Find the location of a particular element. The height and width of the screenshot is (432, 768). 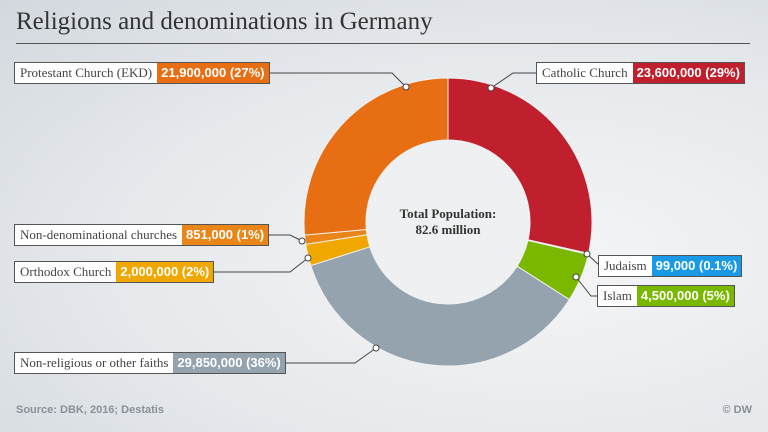

label-islam: Islam 4,500,000 (5%) is located at coordinates (666, 296).